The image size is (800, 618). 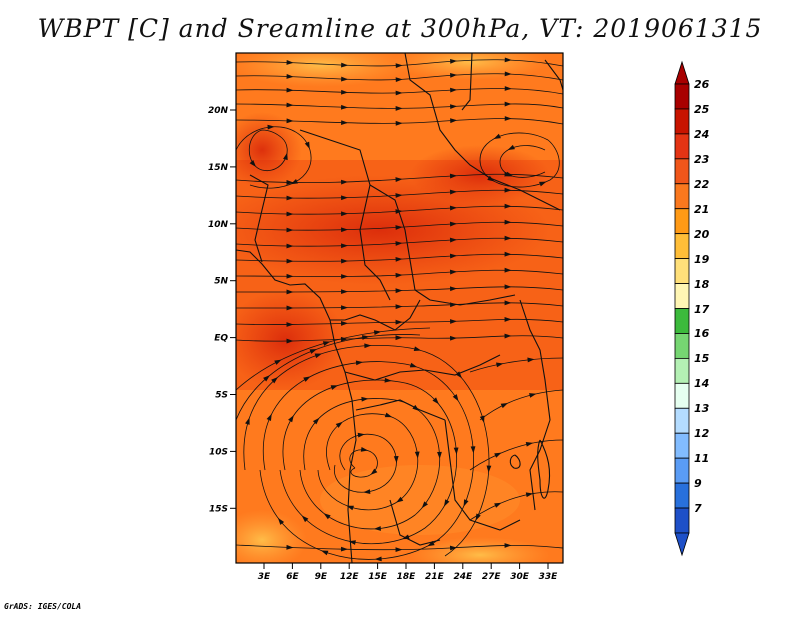 What do you see at coordinates (321, 577) in the screenshot?
I see `lon-tick-label: 9E` at bounding box center [321, 577].